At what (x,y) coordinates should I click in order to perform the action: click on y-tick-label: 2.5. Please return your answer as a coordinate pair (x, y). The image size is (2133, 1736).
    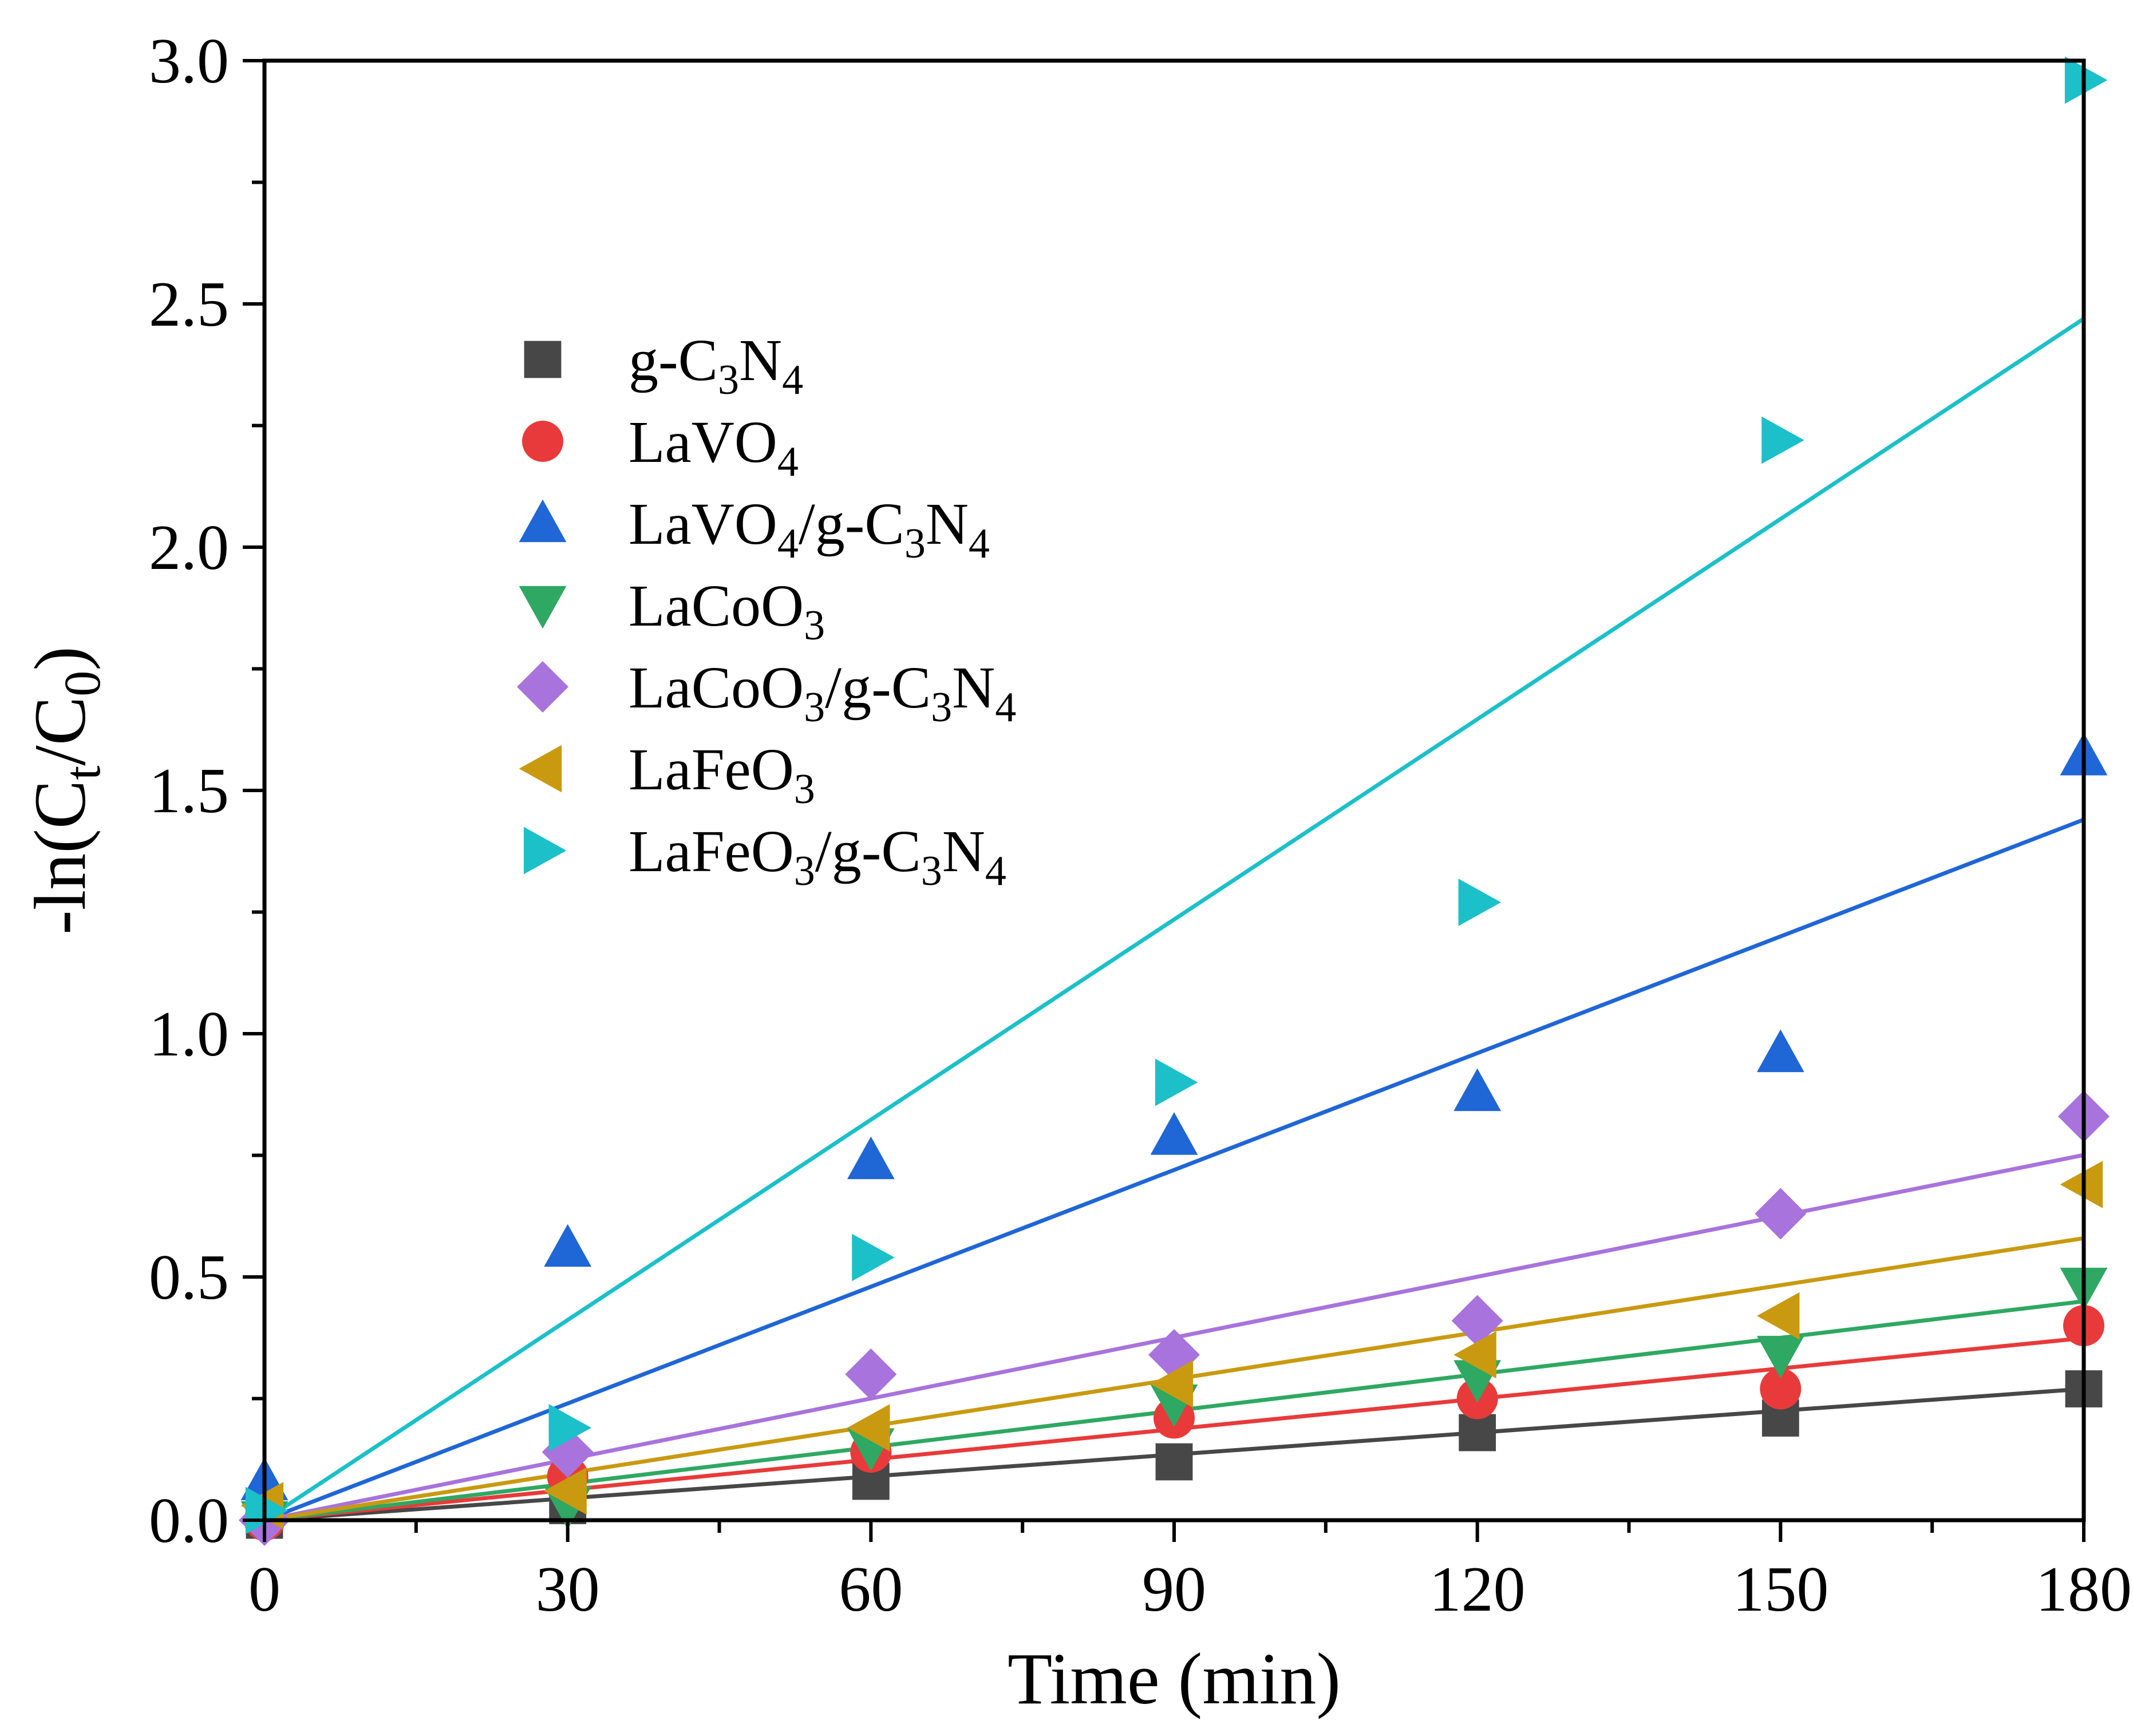
    Looking at the image, I should click on (189, 304).